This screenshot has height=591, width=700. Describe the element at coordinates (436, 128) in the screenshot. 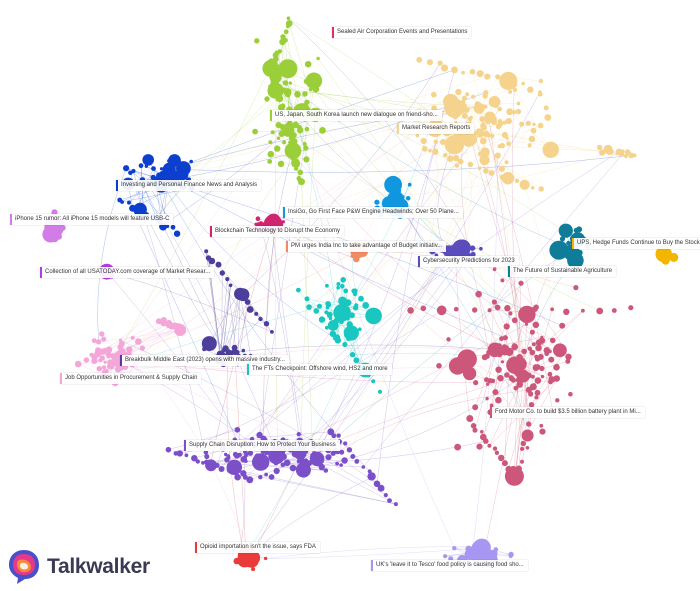

I see `cluster-label: Market Research Reports` at that location.